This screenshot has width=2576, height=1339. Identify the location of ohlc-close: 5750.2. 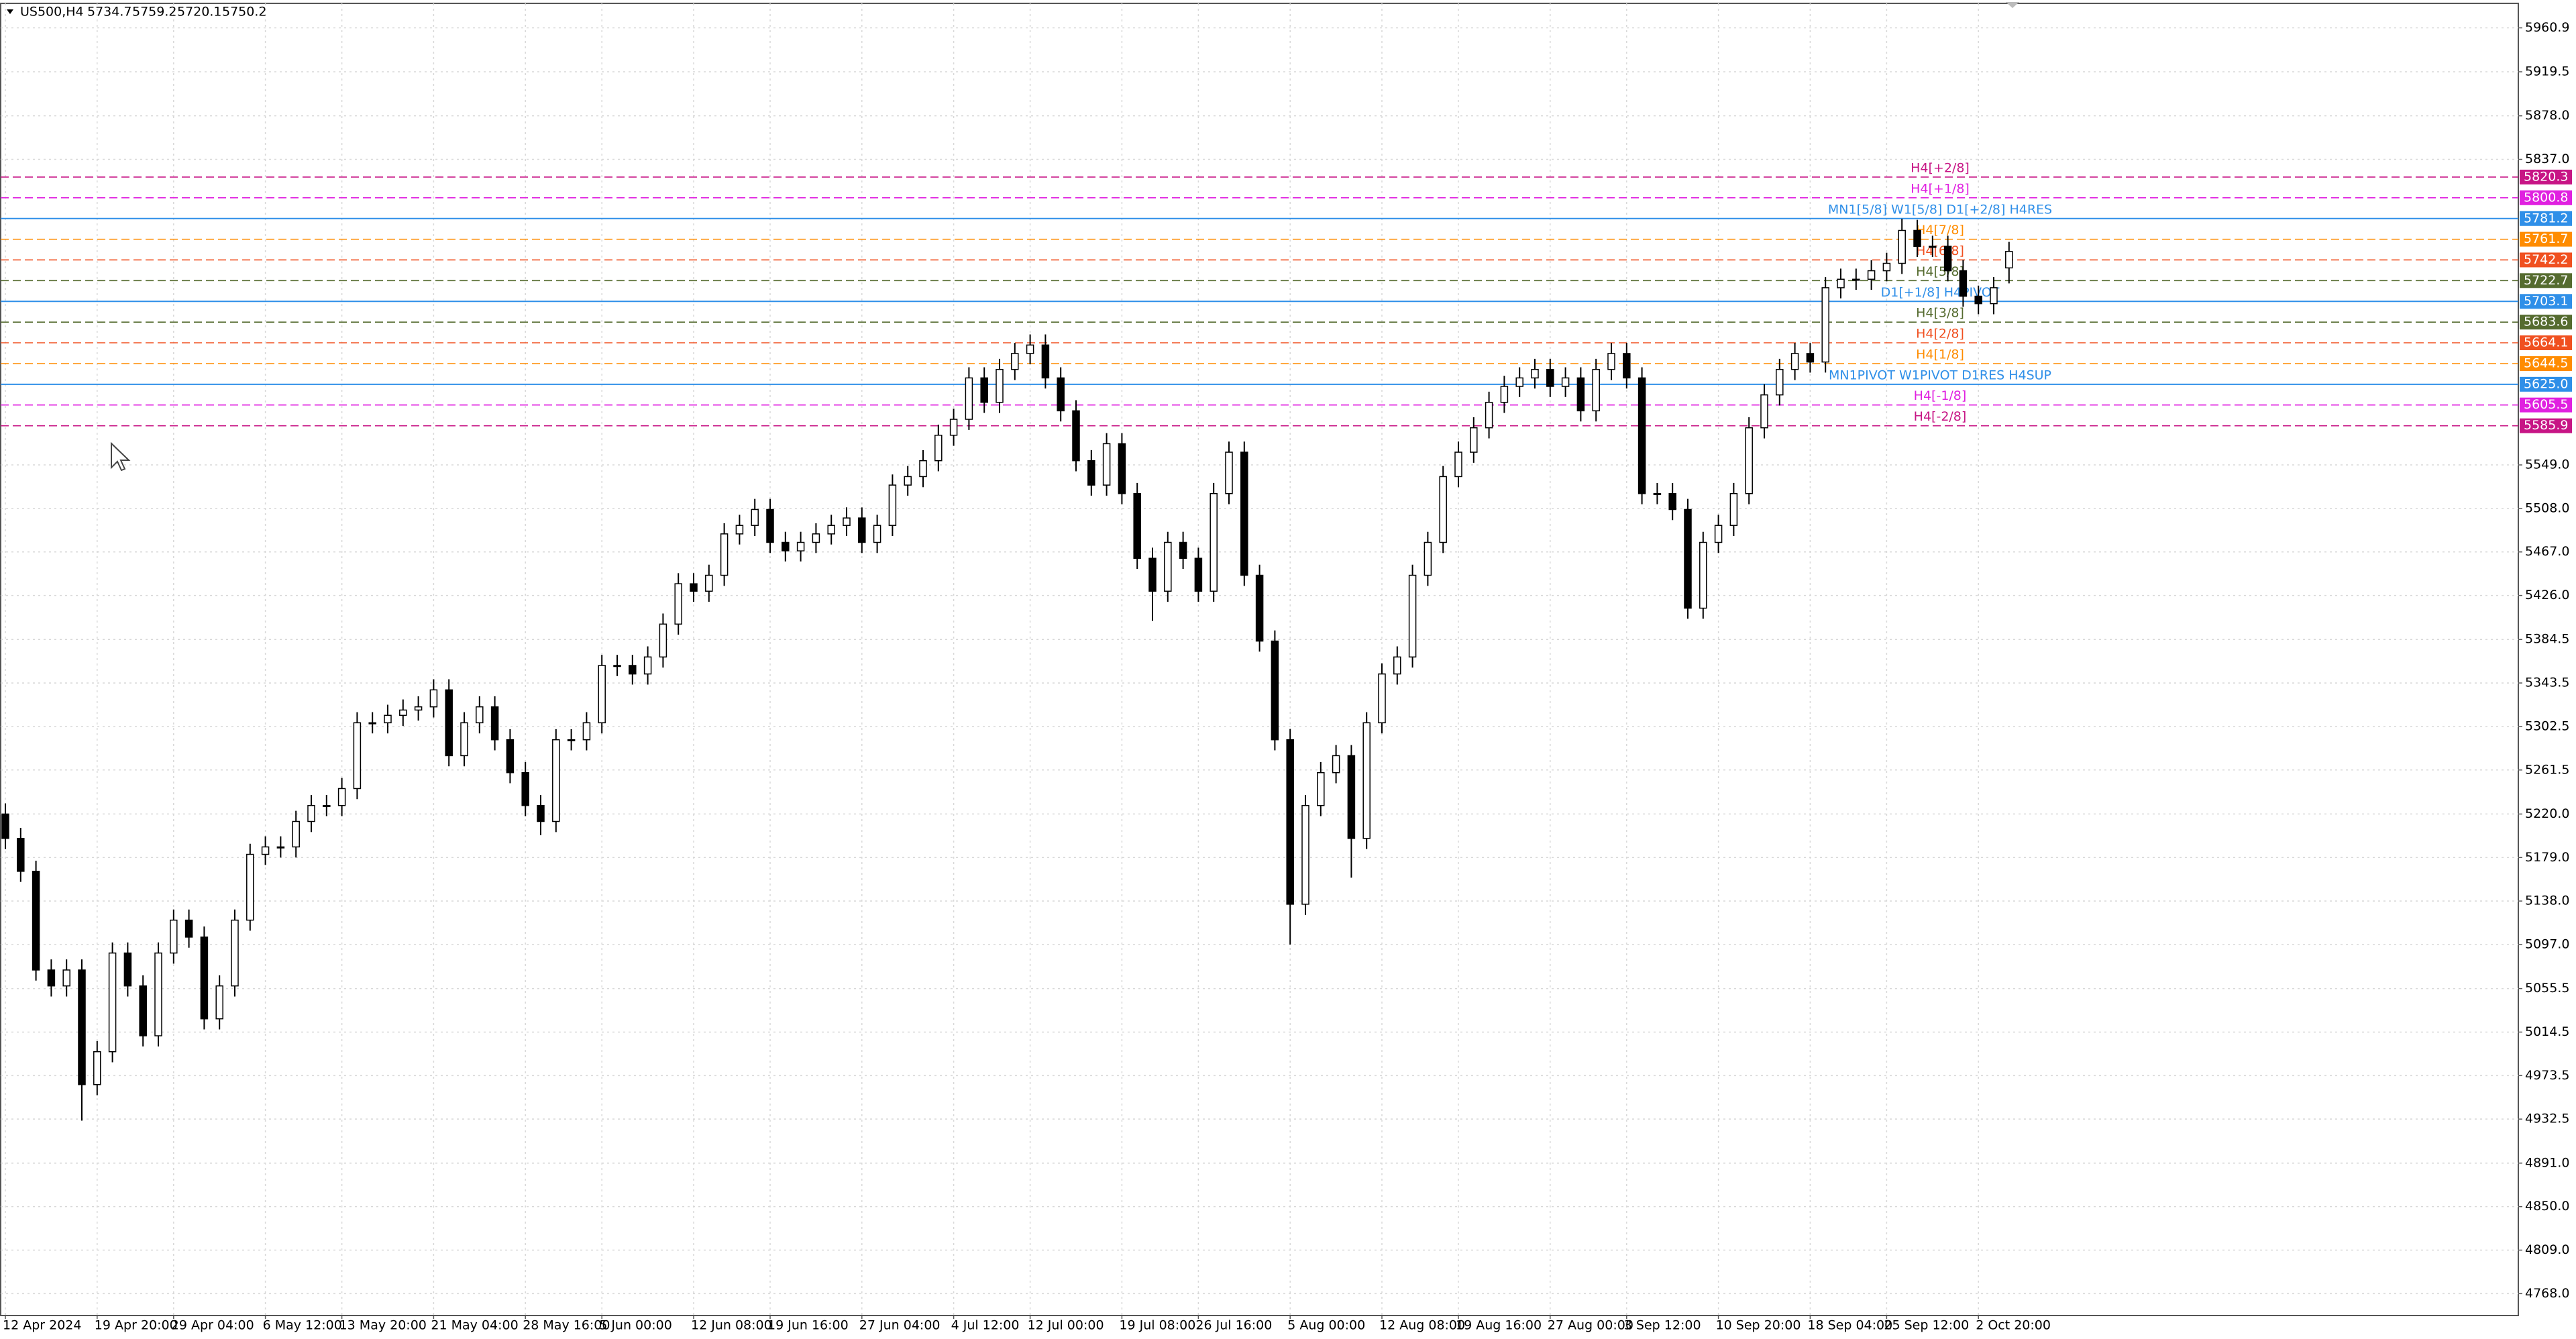
(244, 12).